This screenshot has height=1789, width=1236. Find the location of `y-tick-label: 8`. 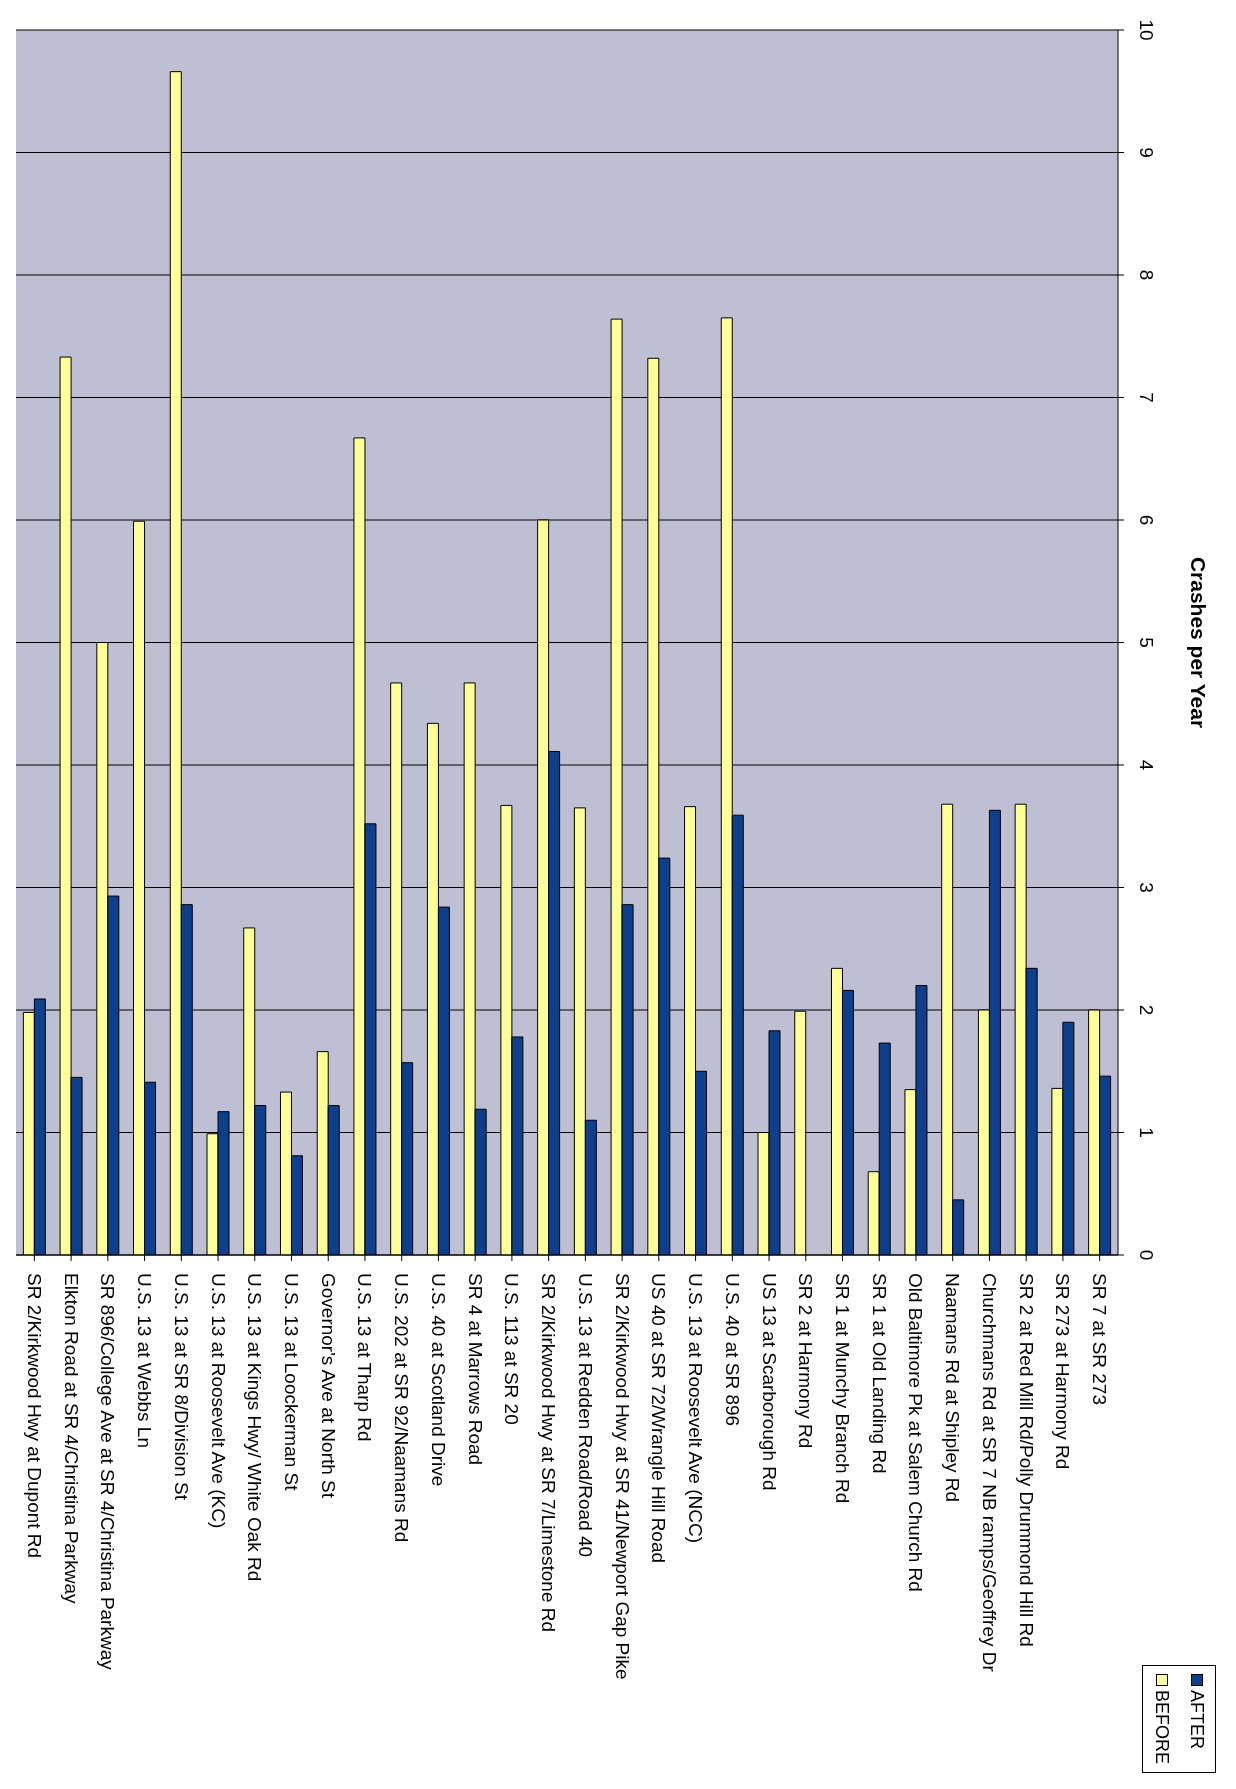

y-tick-label: 8 is located at coordinates (1146, 275).